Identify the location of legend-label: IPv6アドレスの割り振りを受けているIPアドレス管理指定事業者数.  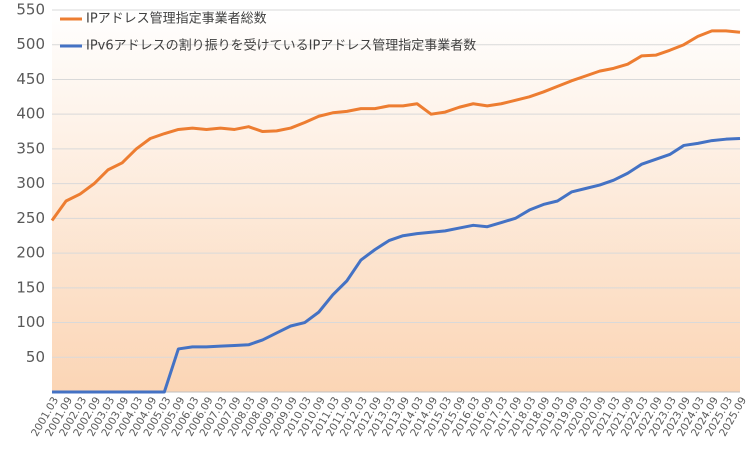
(281, 46).